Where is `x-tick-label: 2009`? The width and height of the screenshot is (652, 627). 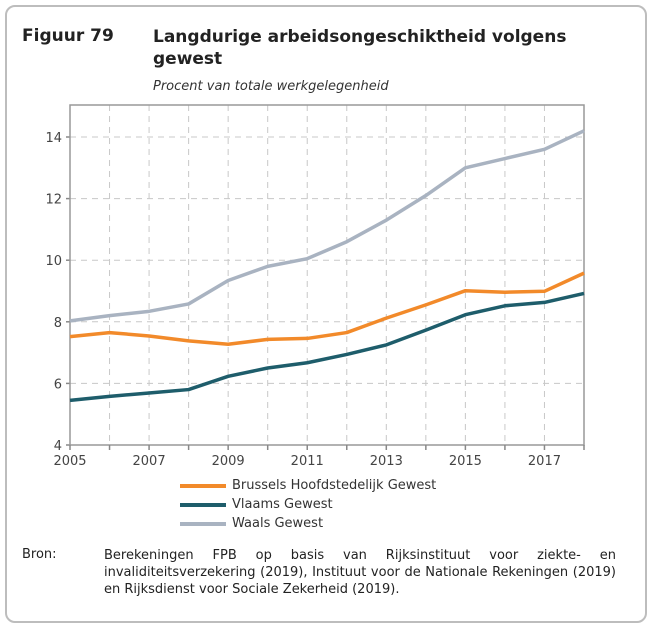 x-tick-label: 2009 is located at coordinates (228, 461).